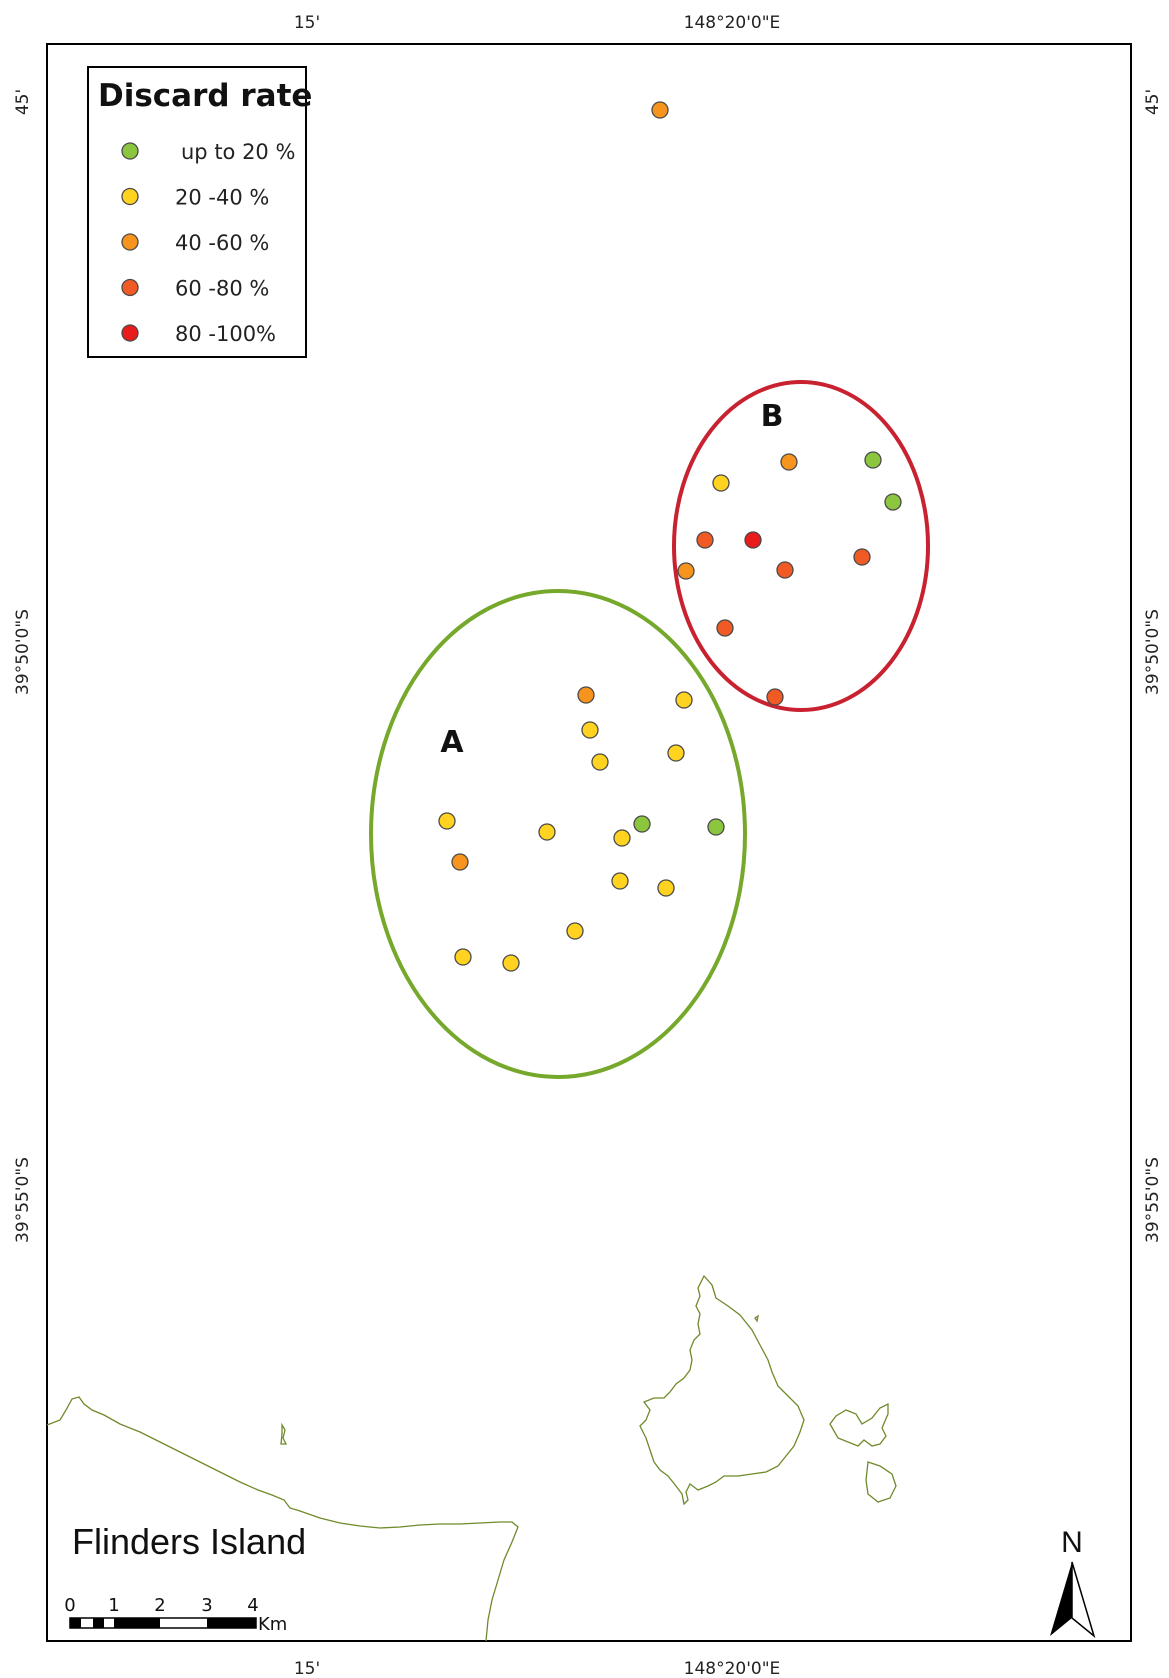  What do you see at coordinates (69, 1605) in the screenshot?
I see `scale-label-0: 0` at bounding box center [69, 1605].